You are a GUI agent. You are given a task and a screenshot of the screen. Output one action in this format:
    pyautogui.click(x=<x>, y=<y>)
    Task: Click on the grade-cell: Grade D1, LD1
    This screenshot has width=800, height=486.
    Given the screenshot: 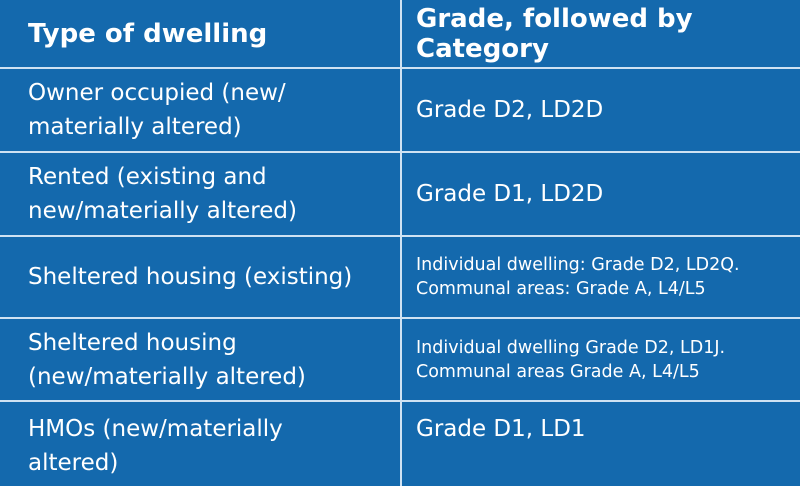 What is the action you would take?
    pyautogui.click(x=606, y=449)
    